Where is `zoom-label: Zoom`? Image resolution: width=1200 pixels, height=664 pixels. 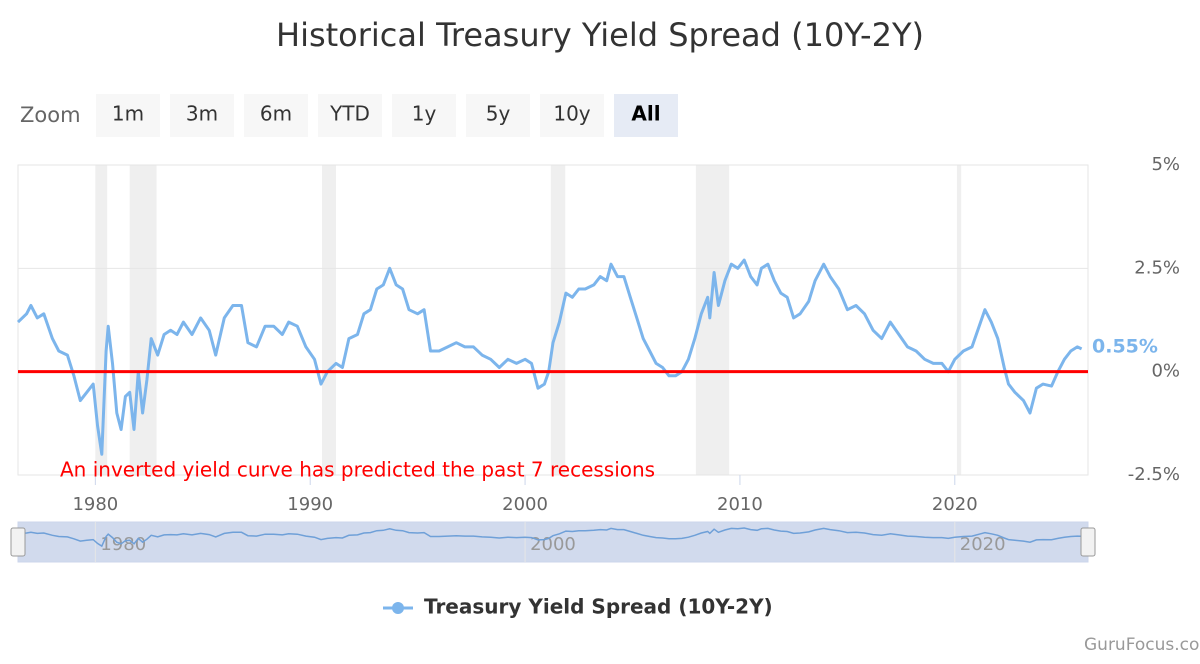 zoom-label: Zoom is located at coordinates (50, 115).